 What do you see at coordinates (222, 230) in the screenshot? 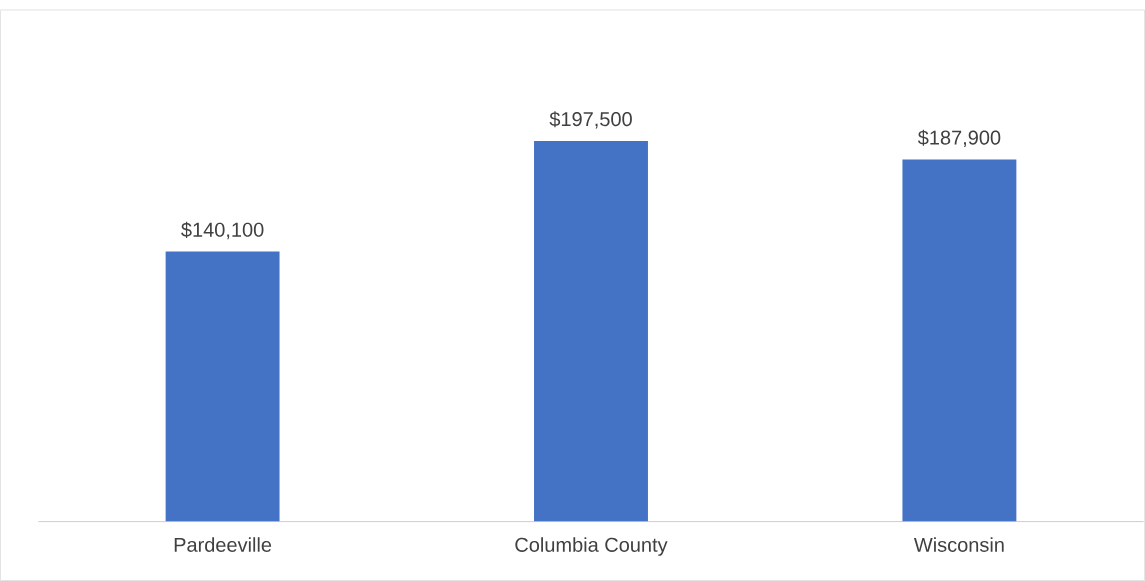
I see `data-label: $140,100` at bounding box center [222, 230].